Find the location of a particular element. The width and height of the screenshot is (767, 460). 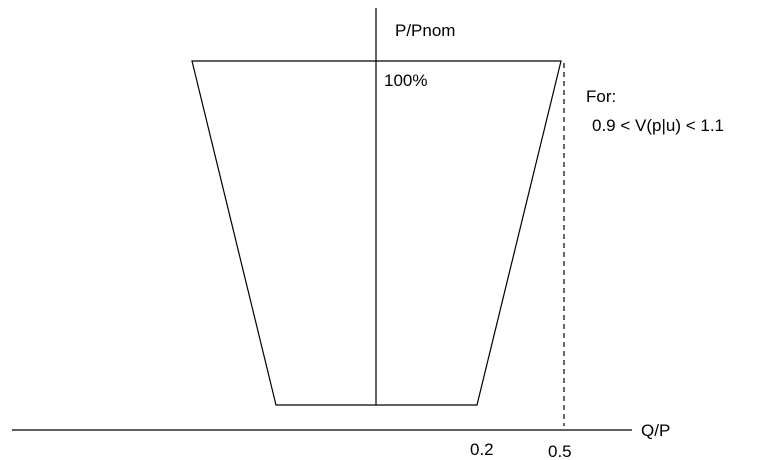

top-percent-label: 100% is located at coordinates (405, 80).